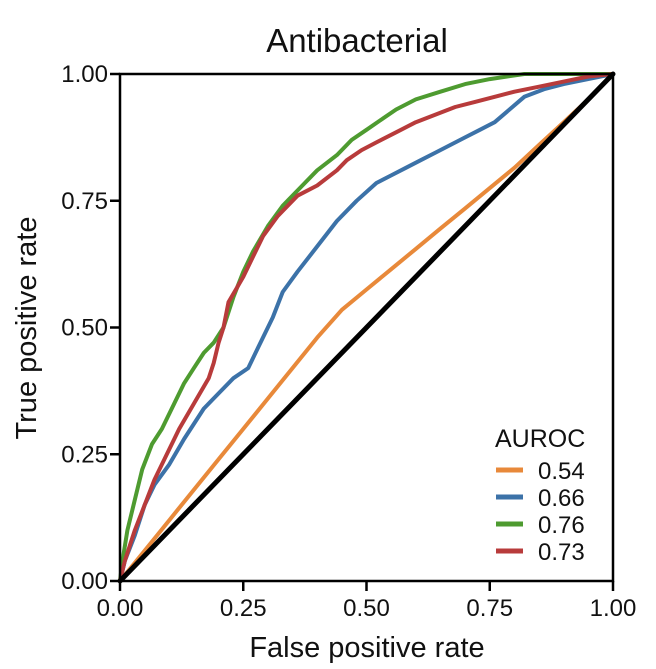 Image resolution: width=656 pixels, height=669 pixels. What do you see at coordinates (613, 608) in the screenshot?
I see `x-tick-label: 1.00` at bounding box center [613, 608].